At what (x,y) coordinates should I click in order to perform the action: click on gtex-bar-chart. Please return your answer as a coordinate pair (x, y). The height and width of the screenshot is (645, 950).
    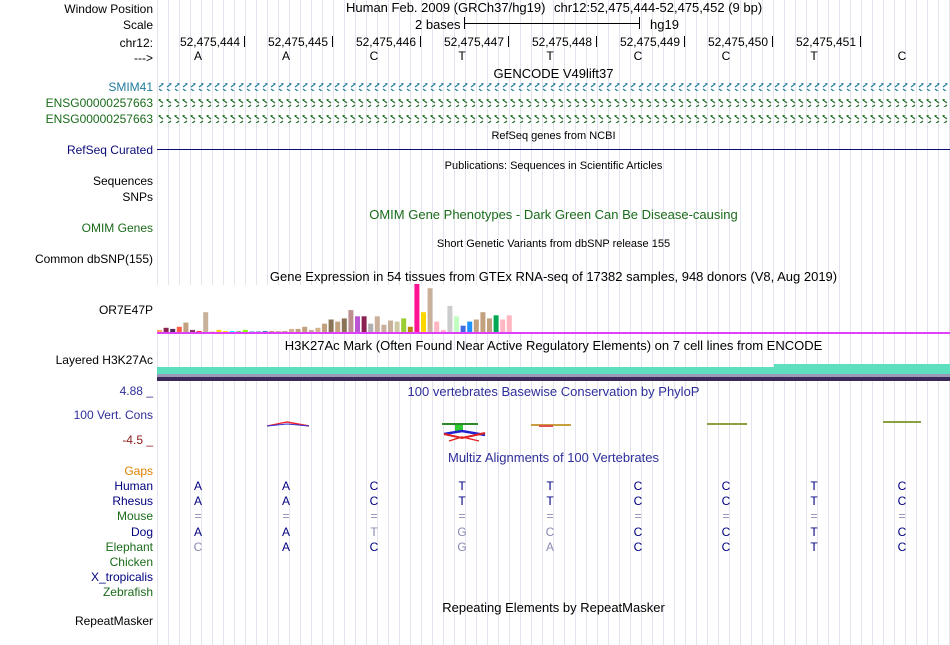
    Looking at the image, I should click on (553, 308).